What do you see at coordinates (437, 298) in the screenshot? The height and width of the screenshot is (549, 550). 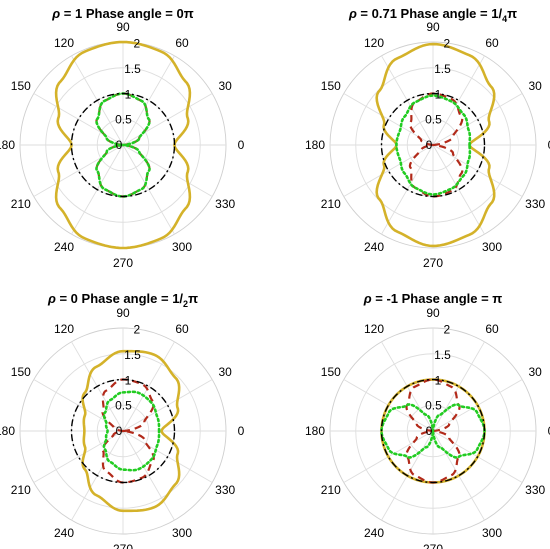 I see `title-text: = -1 Phase angle = π` at bounding box center [437, 298].